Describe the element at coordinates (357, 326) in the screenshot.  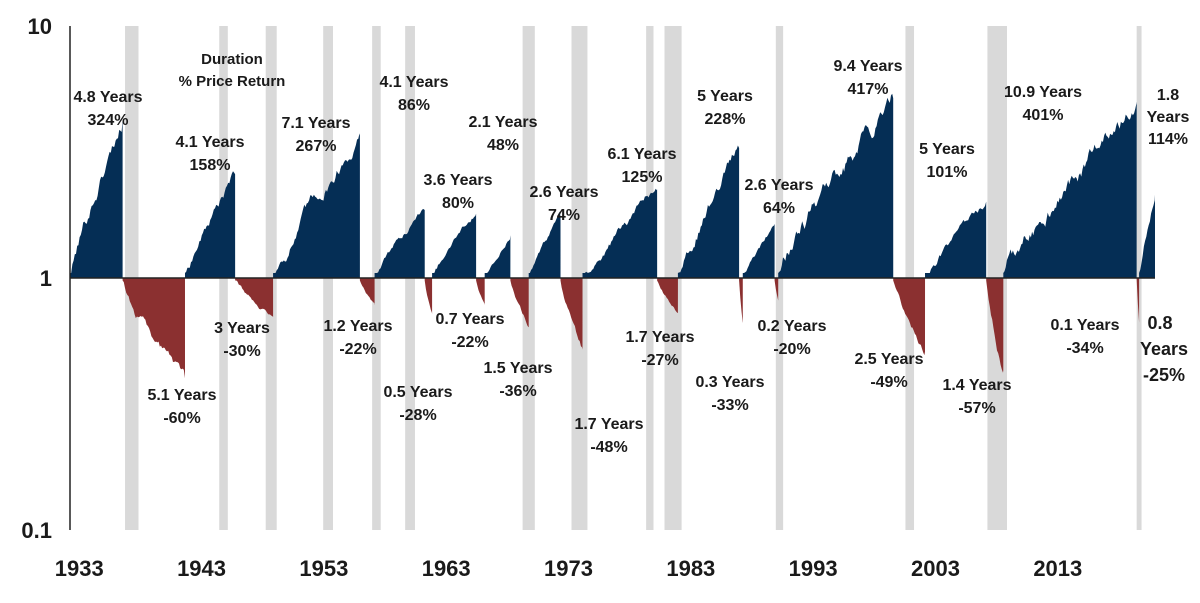
I see `bear-duration-2: 1.2 Years` at that location.